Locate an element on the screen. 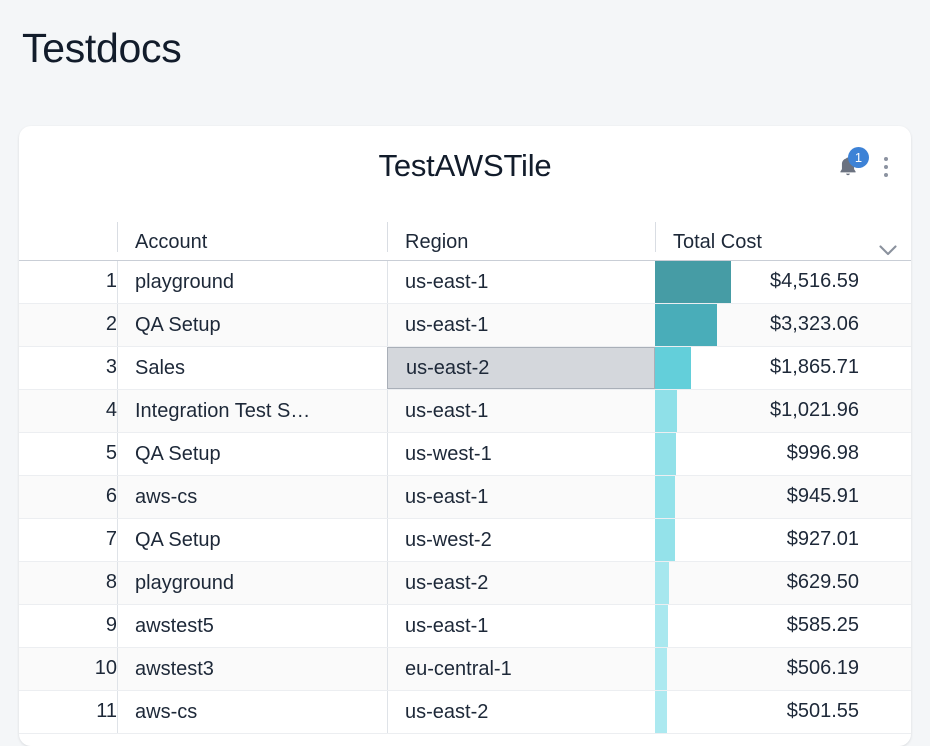 The image size is (930, 746). account-cell: awstest5 is located at coordinates (252, 626).